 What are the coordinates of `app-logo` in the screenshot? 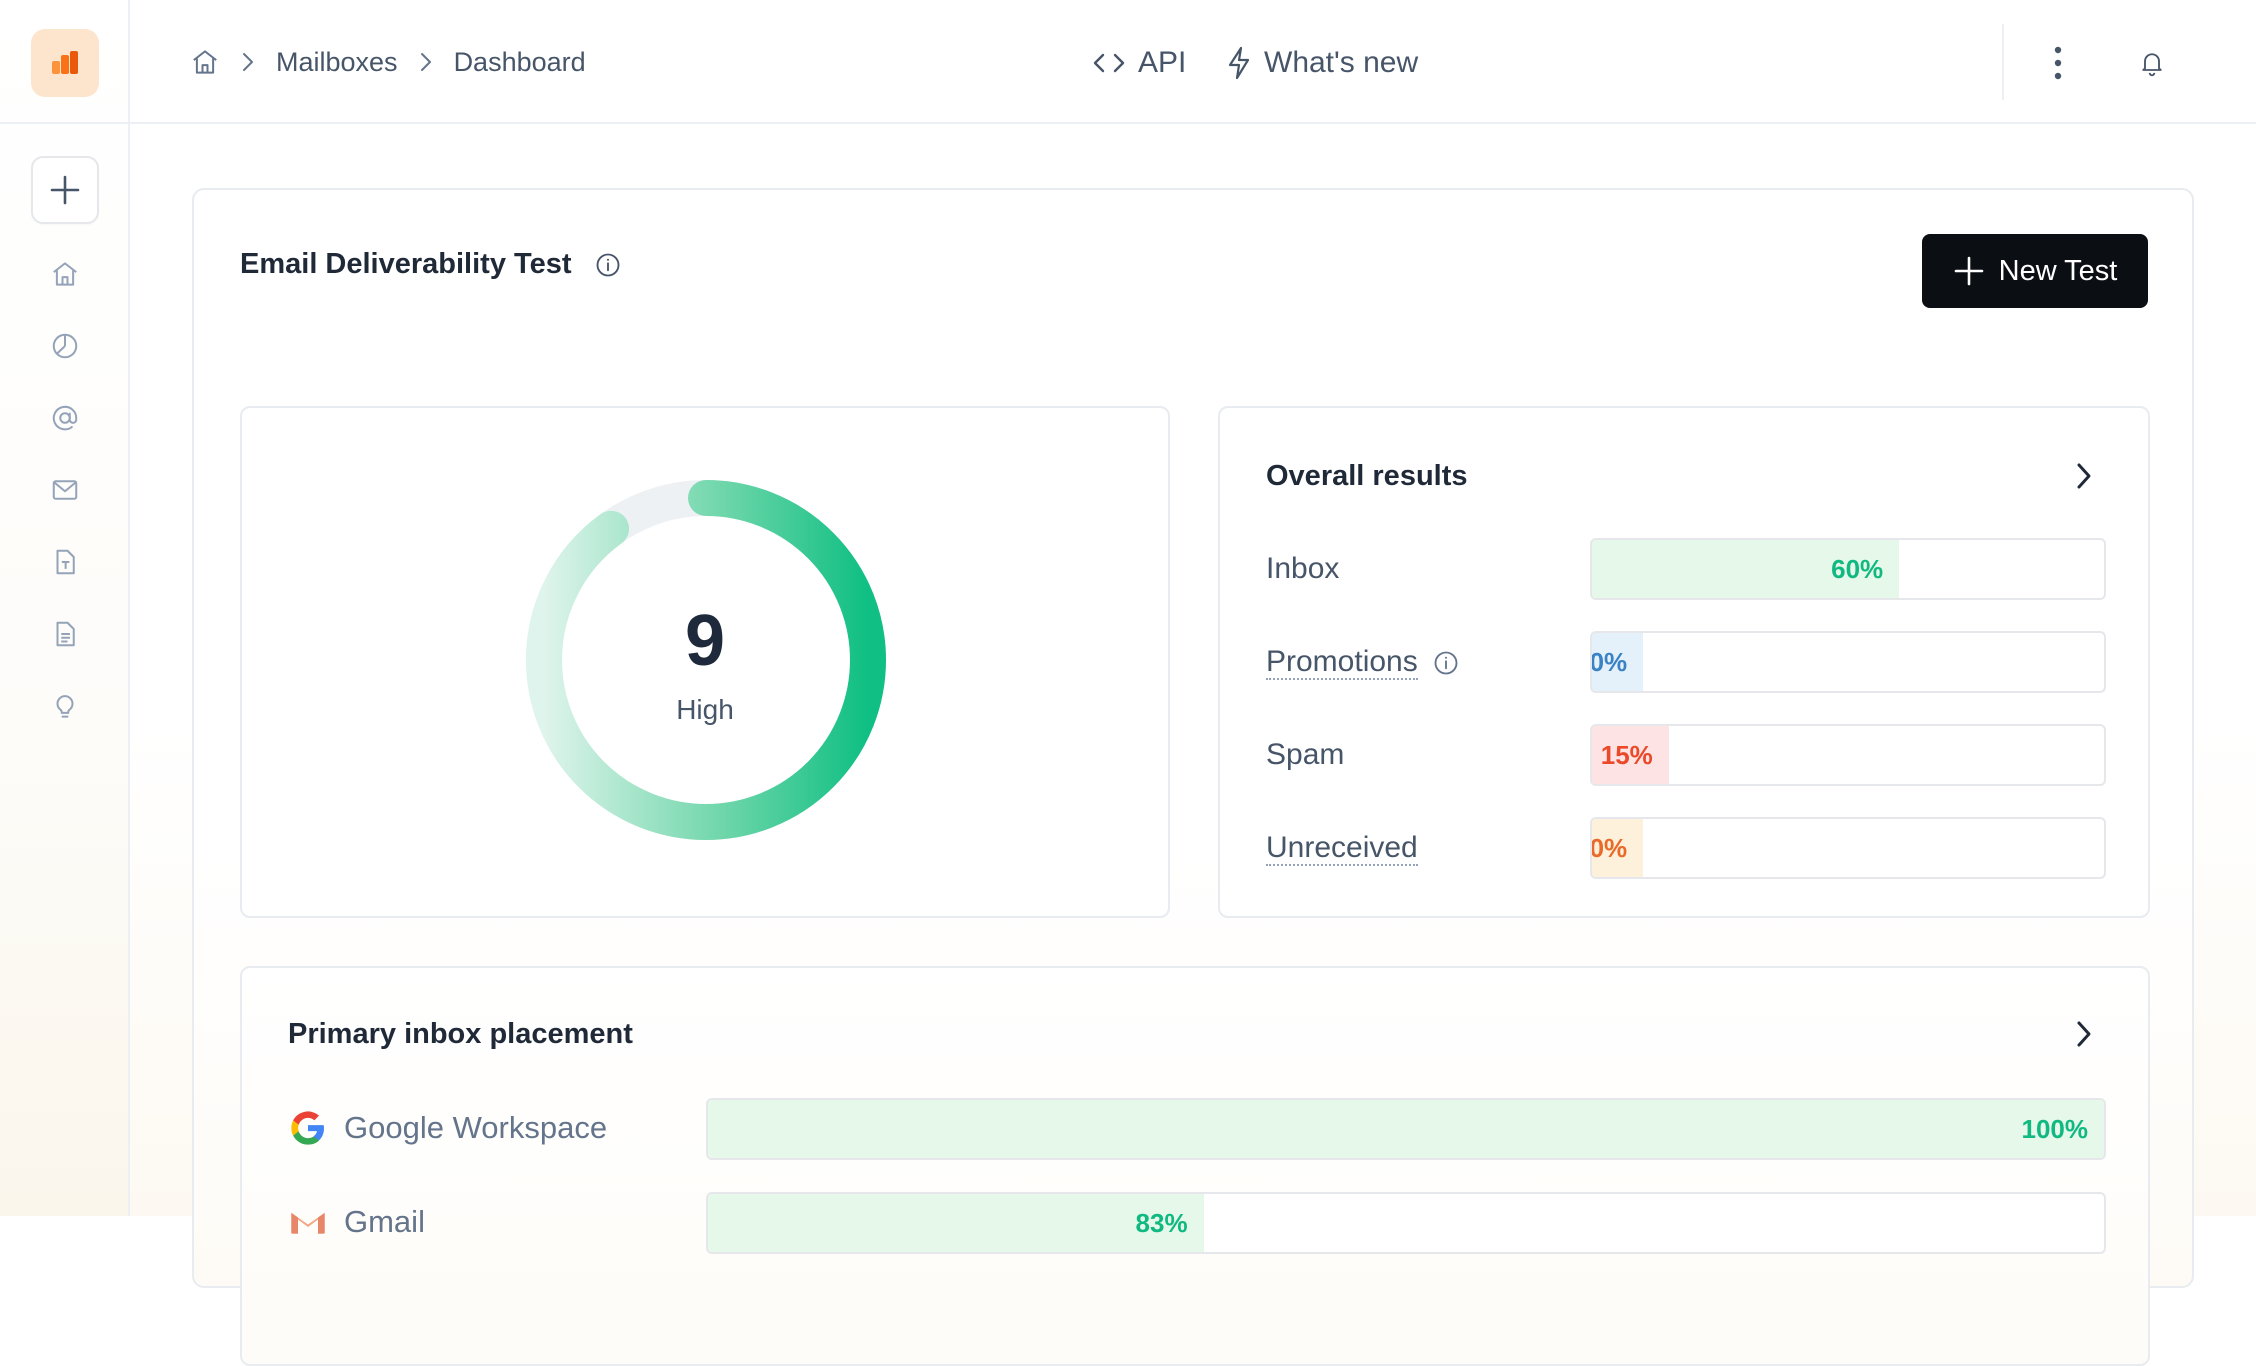 It's located at (65, 63).